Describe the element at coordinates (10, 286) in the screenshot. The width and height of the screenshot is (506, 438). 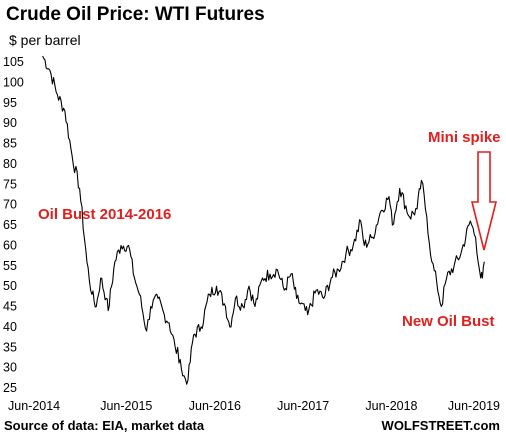
I see `y-tick-label: 50` at that location.